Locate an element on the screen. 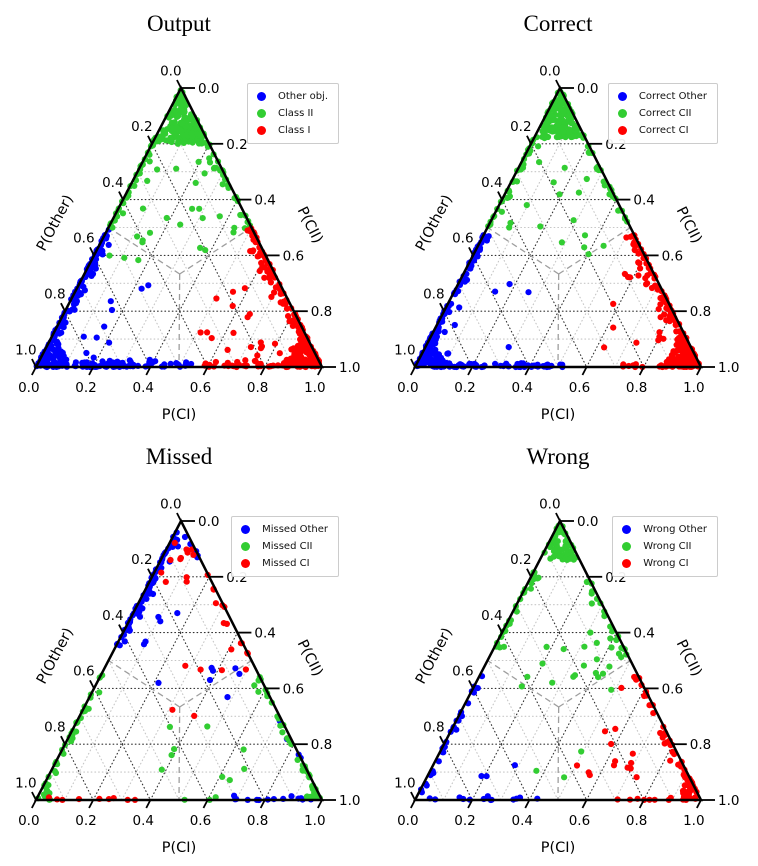 Image resolution: width=758 pixels, height=866 pixels. legend-label: Class II is located at coordinates (296, 113).